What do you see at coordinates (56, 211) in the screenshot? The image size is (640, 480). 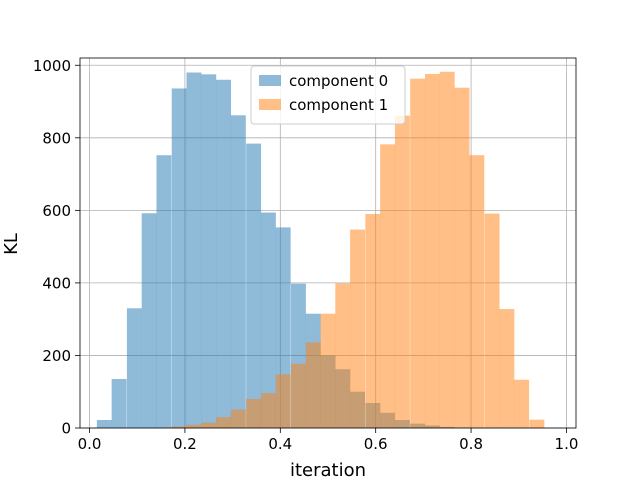 I see `y-tick-label: 600` at bounding box center [56, 211].